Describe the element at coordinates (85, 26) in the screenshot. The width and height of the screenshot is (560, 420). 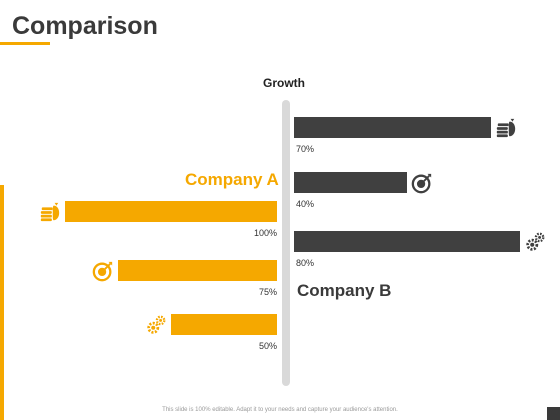
I see `page-title: Comparison` at that location.